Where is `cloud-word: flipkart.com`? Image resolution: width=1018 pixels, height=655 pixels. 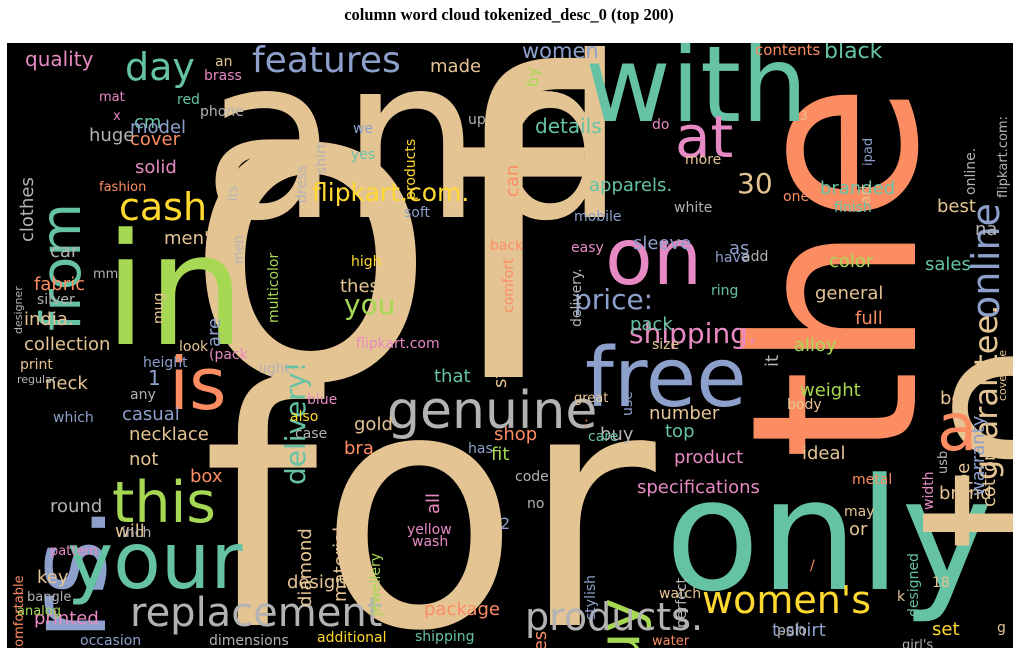 cloud-word: flipkart.com is located at coordinates (398, 344).